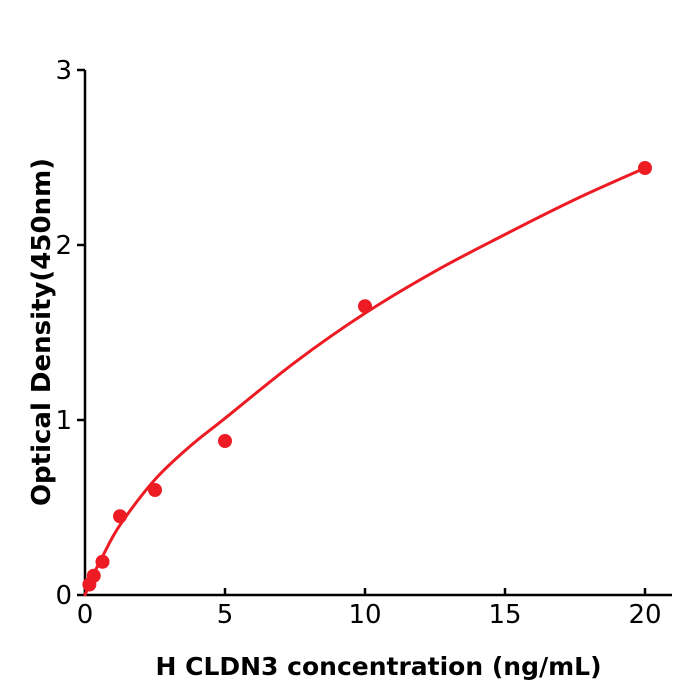  Describe the element at coordinates (63, 246) in the screenshot. I see `y-tick-label: 2` at that location.